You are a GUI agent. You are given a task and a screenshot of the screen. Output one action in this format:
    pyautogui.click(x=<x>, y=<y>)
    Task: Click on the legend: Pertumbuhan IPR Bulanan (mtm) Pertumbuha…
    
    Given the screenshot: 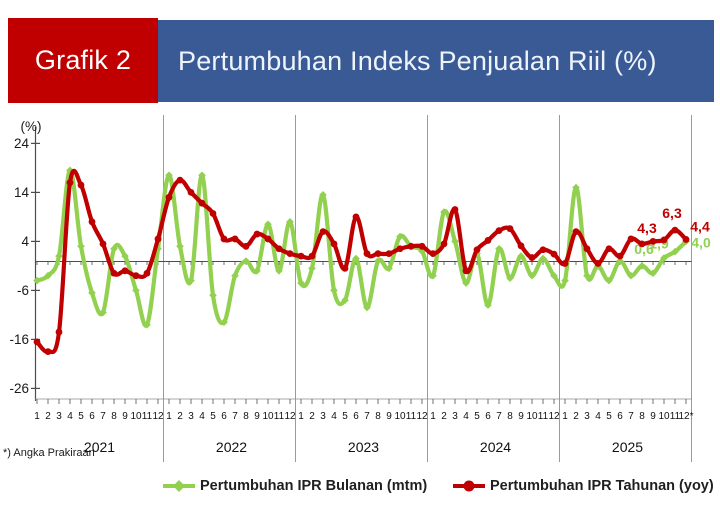 What is the action you would take?
    pyautogui.click(x=360, y=487)
    